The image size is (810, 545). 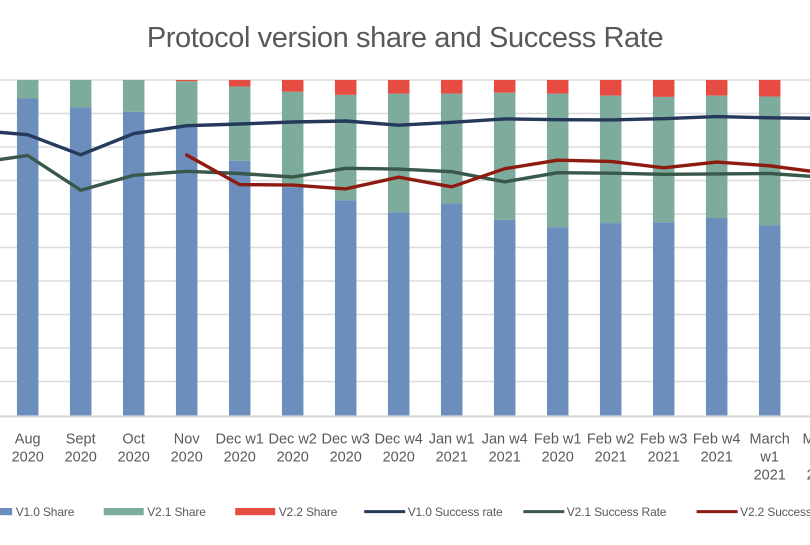 What do you see at coordinates (775, 512) in the screenshot?
I see `svg-text: V2.2 Success rate` at bounding box center [775, 512].